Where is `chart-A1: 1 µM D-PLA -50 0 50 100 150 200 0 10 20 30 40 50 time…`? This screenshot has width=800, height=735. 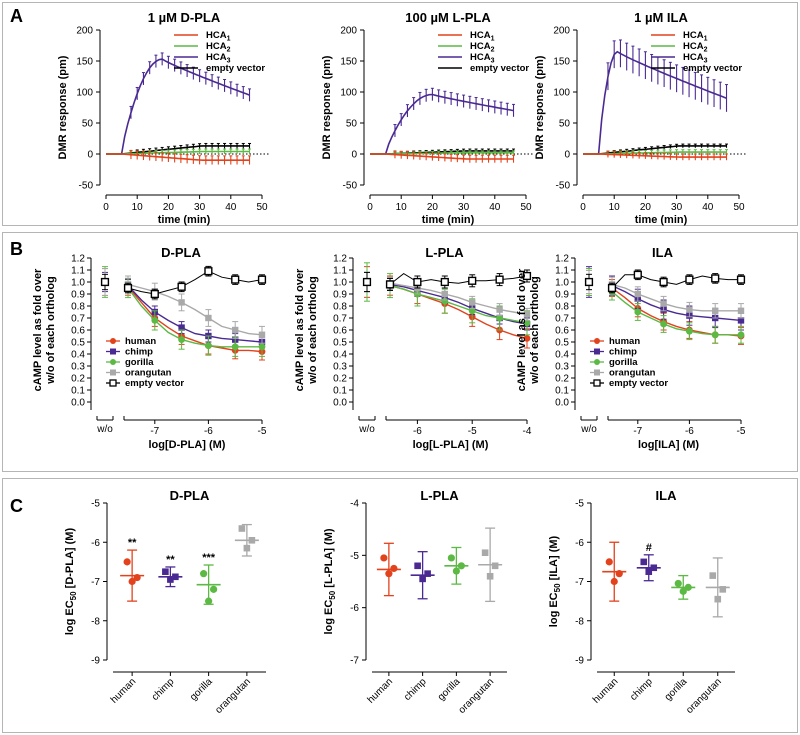
chart-A1: 1 µM D-PLA -50 0 50 100 150 200 0 10 20 30 40 50 time… is located at coordinates (163, 118).